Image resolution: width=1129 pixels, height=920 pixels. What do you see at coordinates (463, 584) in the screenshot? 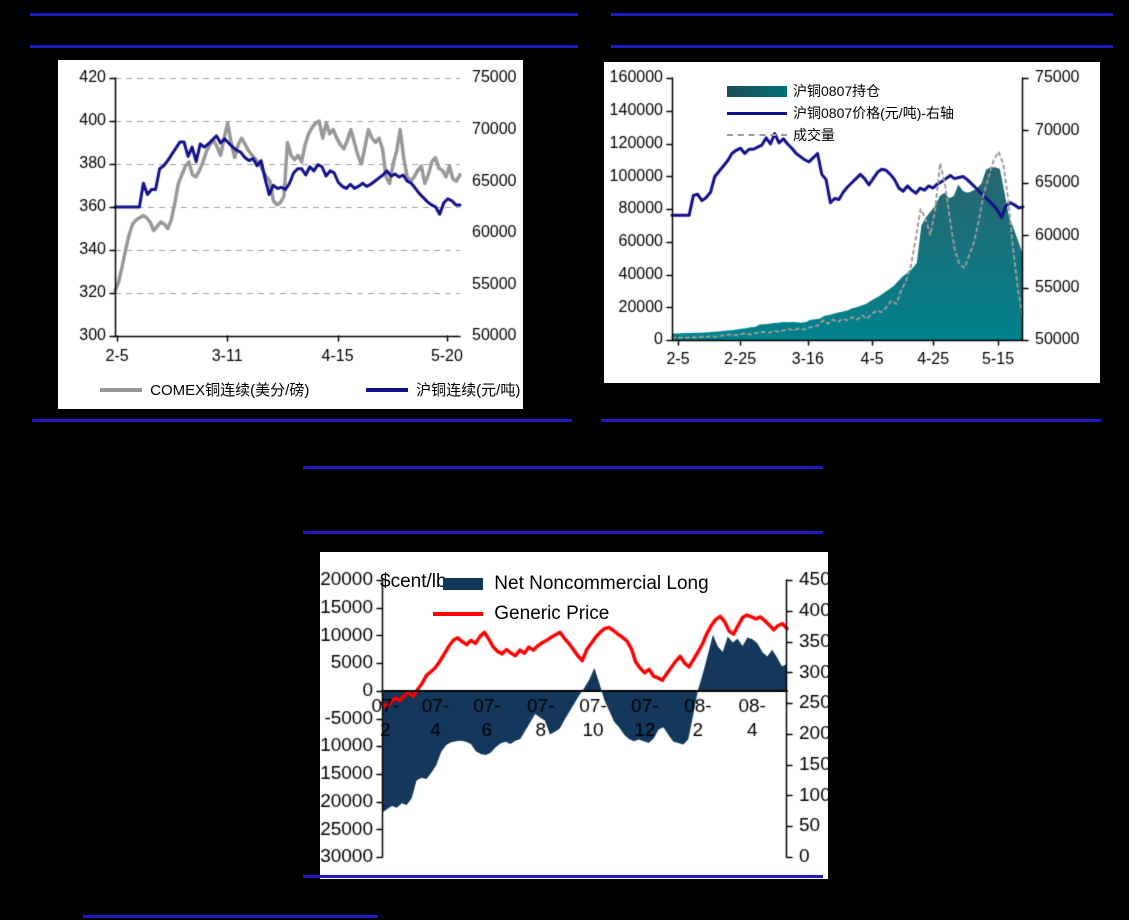
I see `net-long-swatch` at bounding box center [463, 584].